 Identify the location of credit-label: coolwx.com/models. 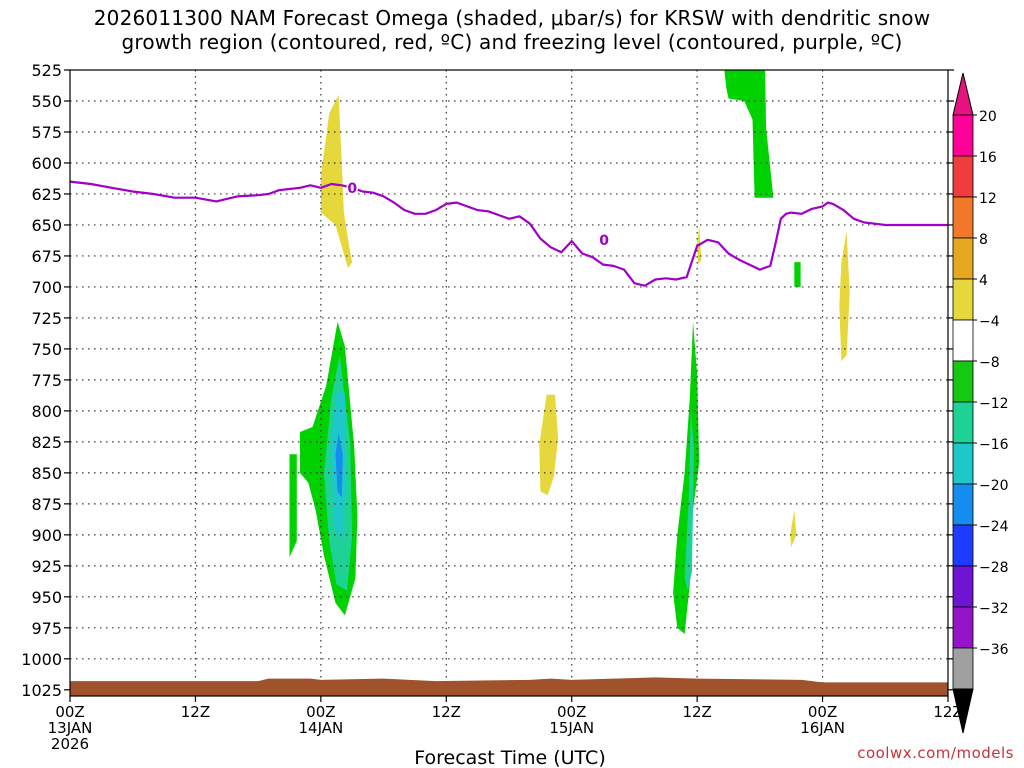
(935, 753).